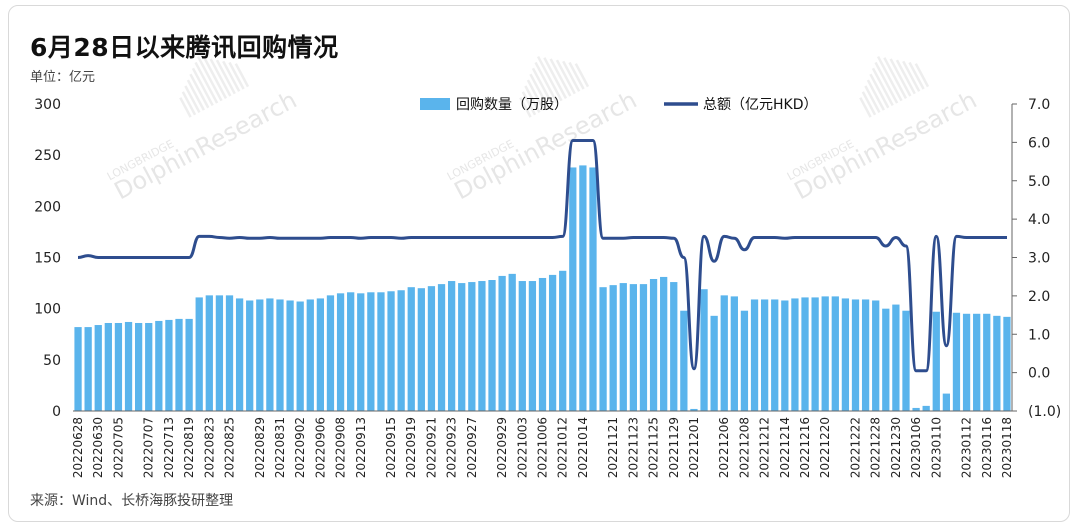 Image resolution: width=1080 pixels, height=529 pixels. What do you see at coordinates (1007, 447) in the screenshot?
I see `x-tick-label: 20230118` at bounding box center [1007, 447].